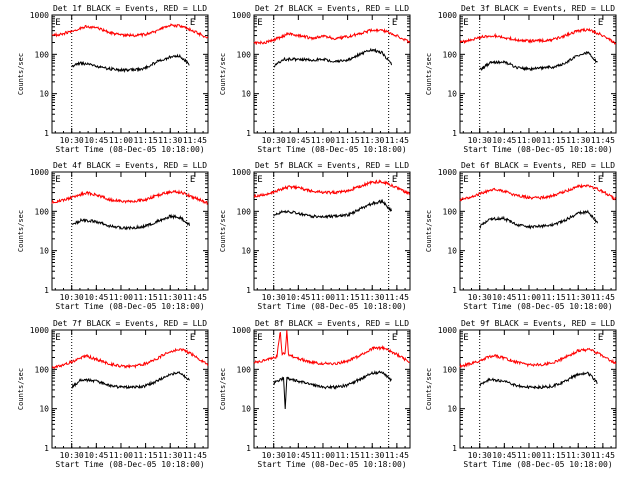 The height and width of the screenshot is (480, 640). I want to click on panel-title: Det 4f BLACK = Events, RED = LLD, so click(130, 165).